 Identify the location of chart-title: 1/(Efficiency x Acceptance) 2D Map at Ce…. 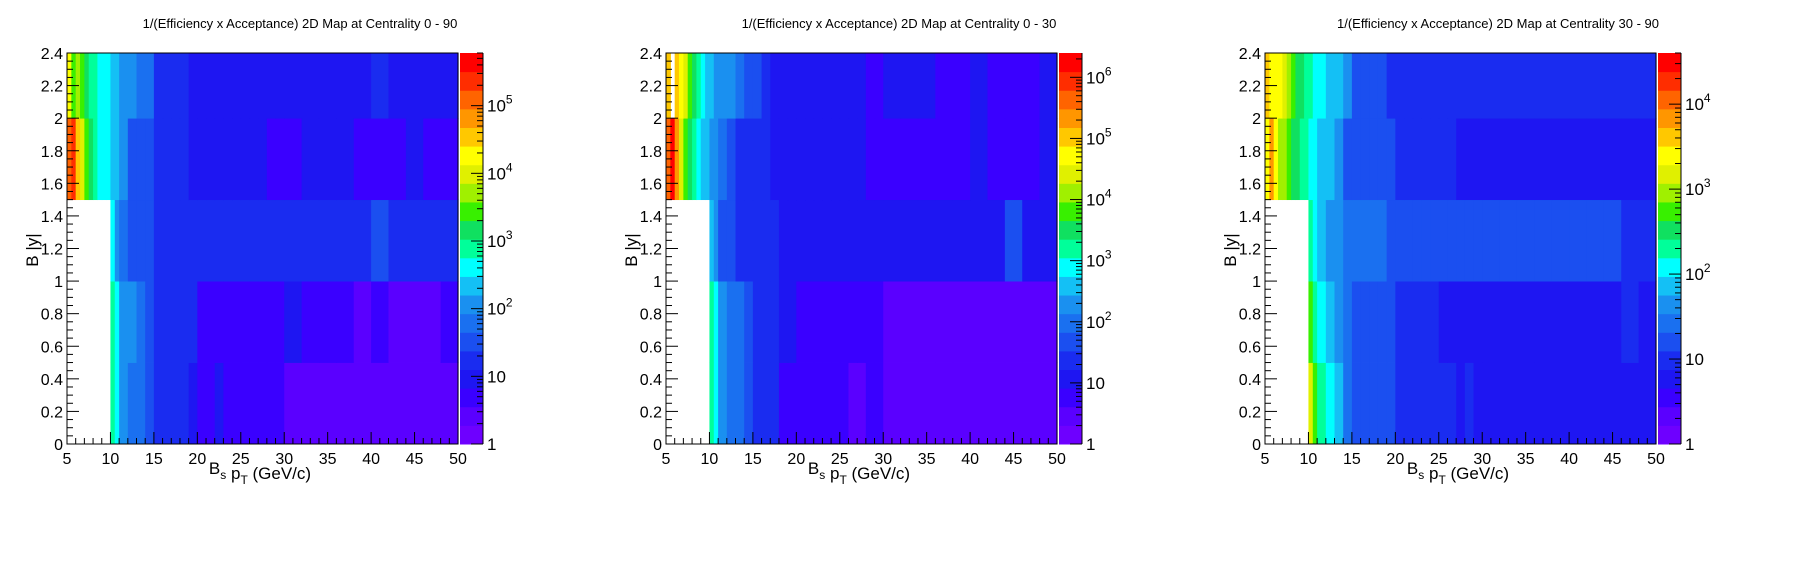
(1498, 23).